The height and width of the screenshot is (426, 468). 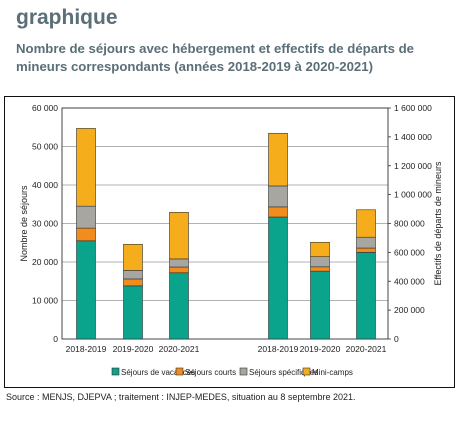 I want to click on y2-tick-label: 1 000 000, so click(x=413, y=195).